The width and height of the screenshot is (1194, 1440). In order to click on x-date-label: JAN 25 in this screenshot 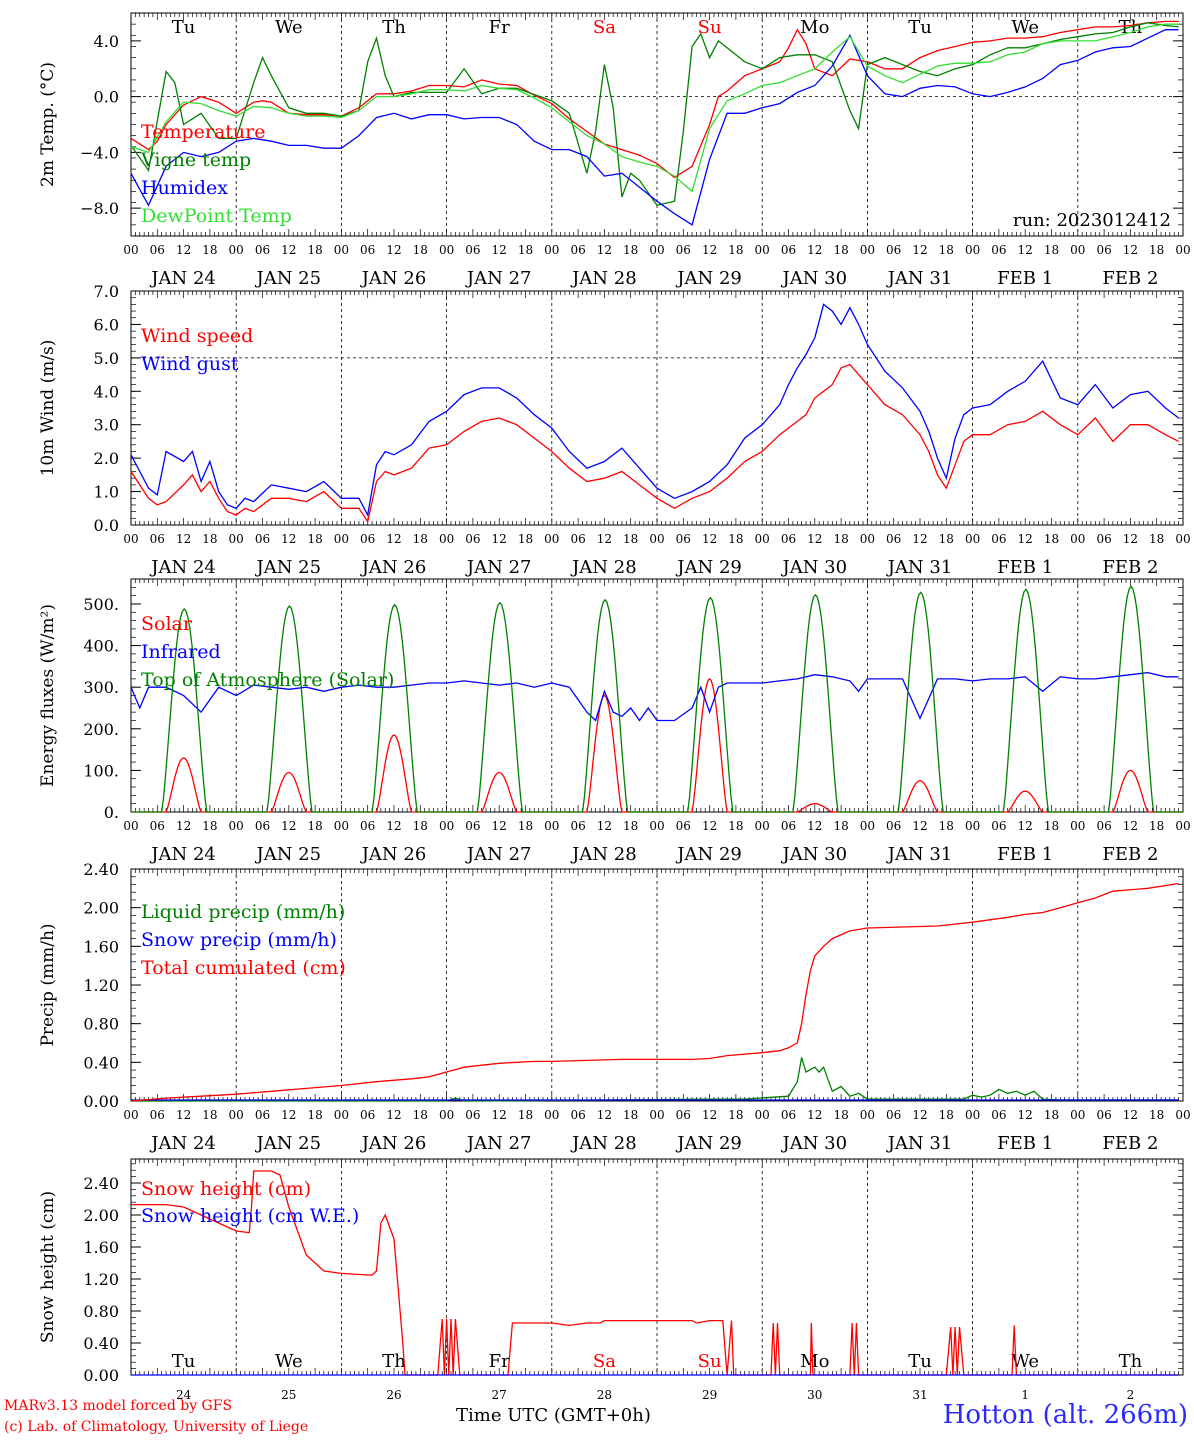, I will do `click(288, 1143)`.